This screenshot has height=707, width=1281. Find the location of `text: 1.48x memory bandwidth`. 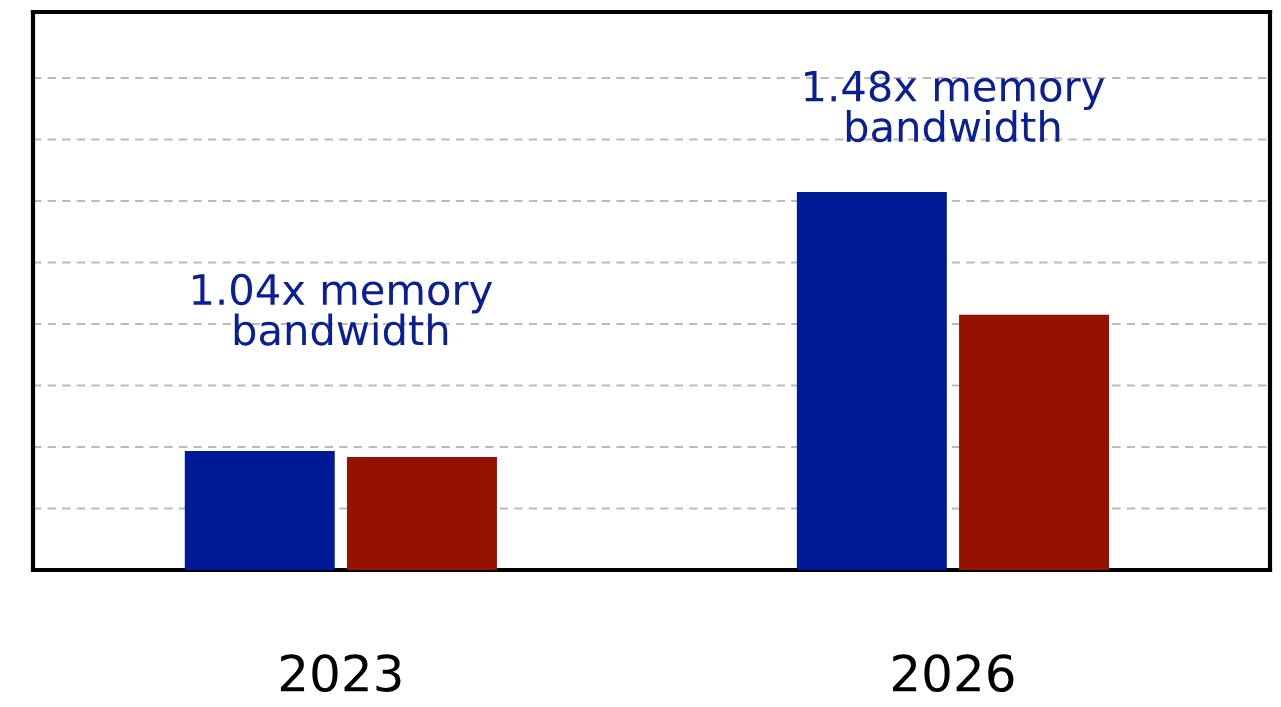

text: 1.48x memory bandwidth is located at coordinates (955, 106).